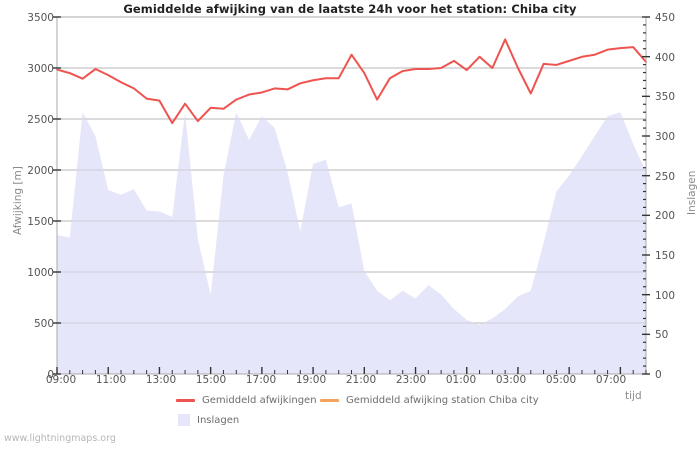 This screenshot has height=450, width=700. What do you see at coordinates (60, 438) in the screenshot?
I see `watermark: www.lightningmaps.org` at bounding box center [60, 438].